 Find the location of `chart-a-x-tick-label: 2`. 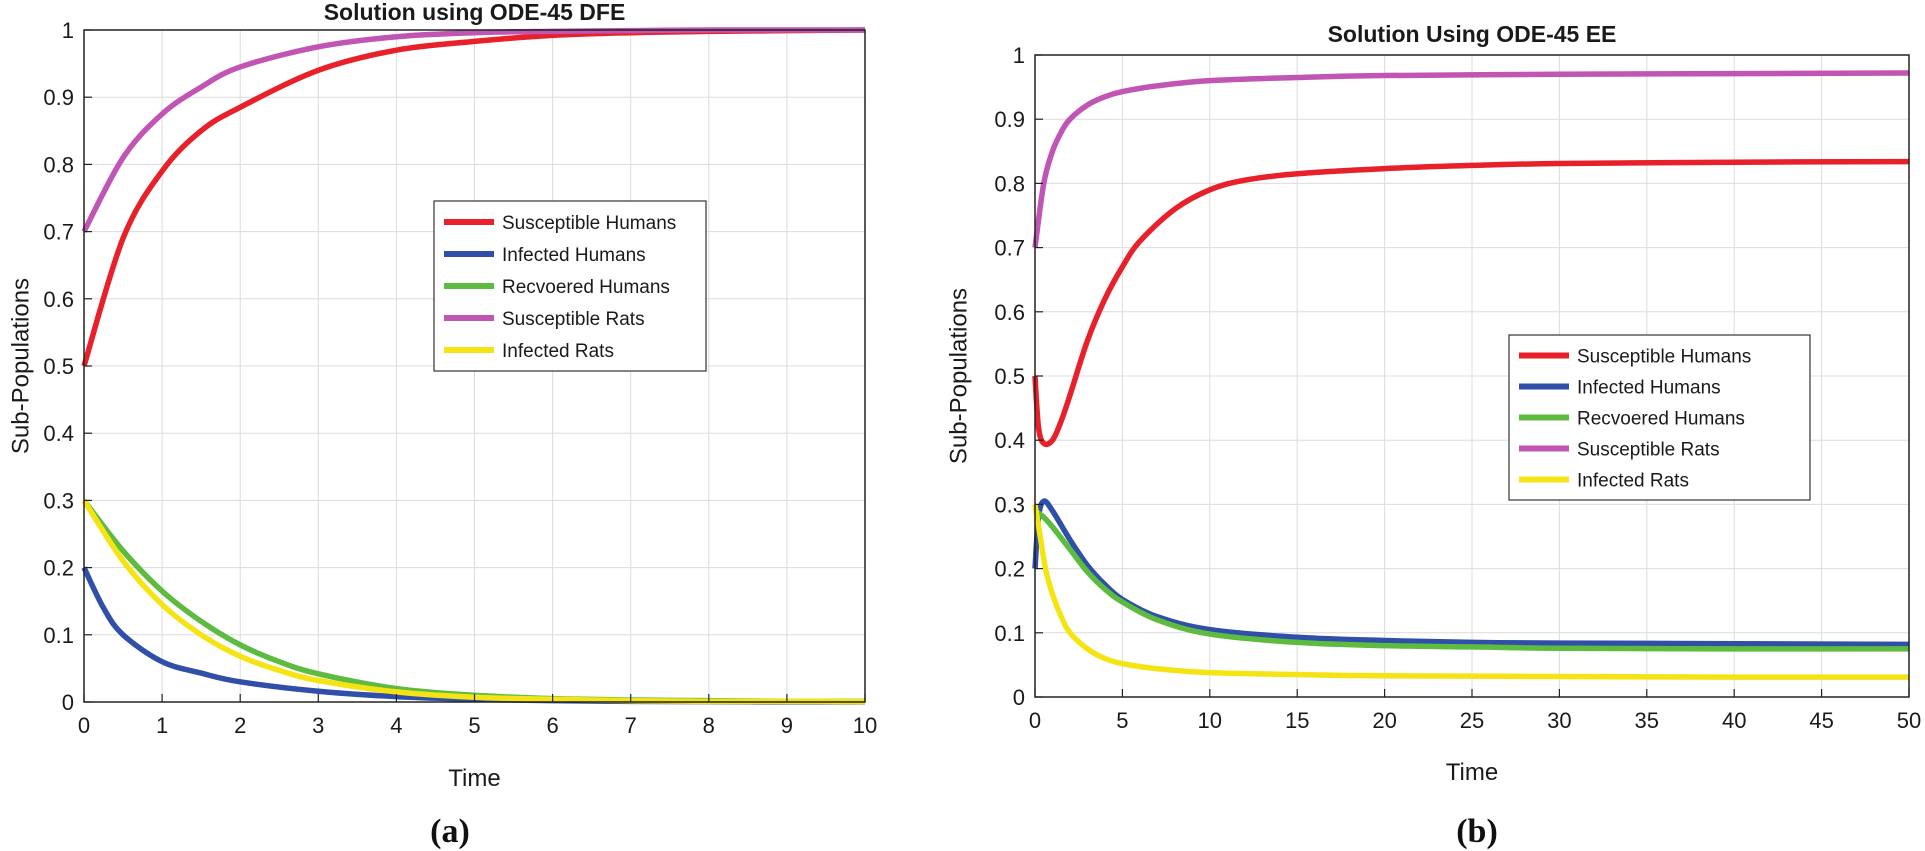

chart-a-x-tick-label: 2 is located at coordinates (240, 725).